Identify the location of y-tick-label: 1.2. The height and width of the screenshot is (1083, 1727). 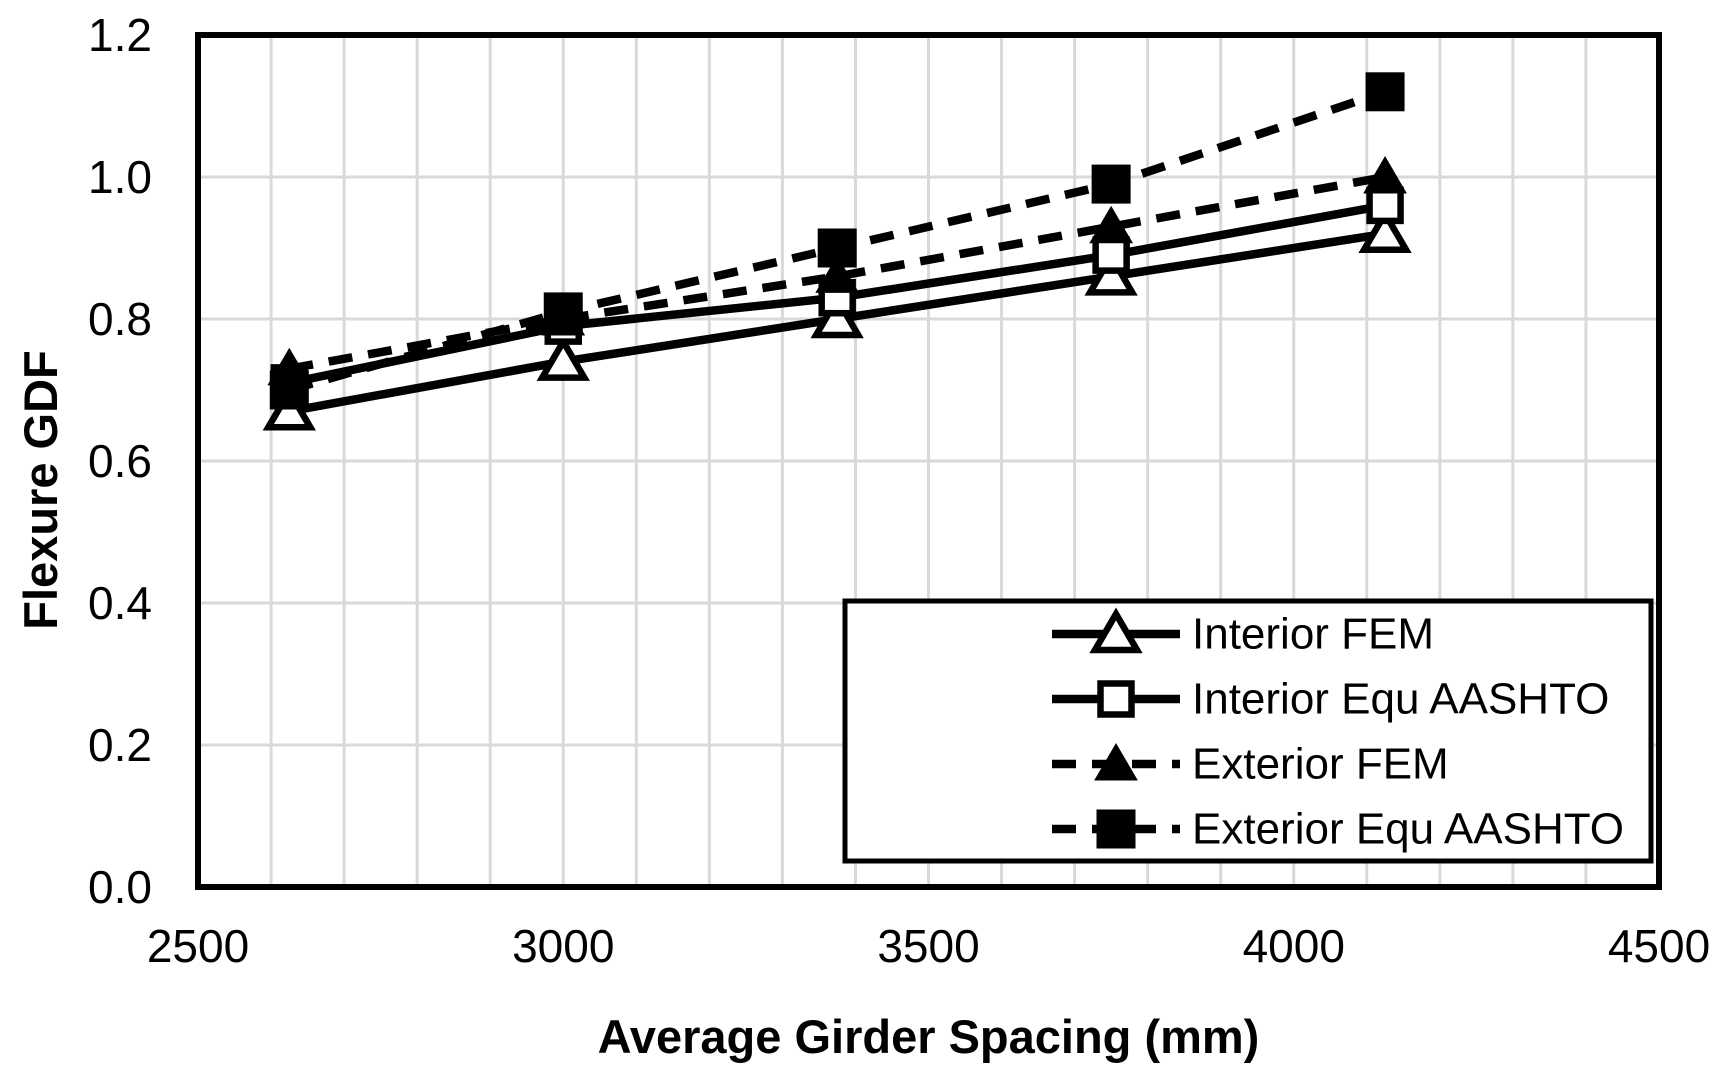
(120, 35).